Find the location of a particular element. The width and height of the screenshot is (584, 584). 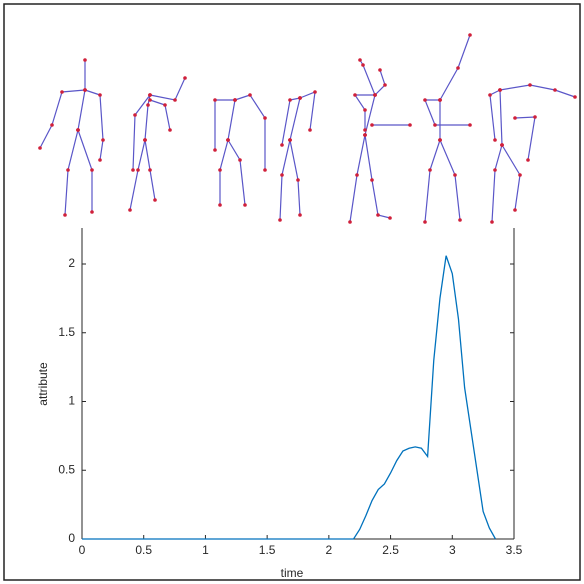

y-axis-label: attribute is located at coordinates (43, 384).